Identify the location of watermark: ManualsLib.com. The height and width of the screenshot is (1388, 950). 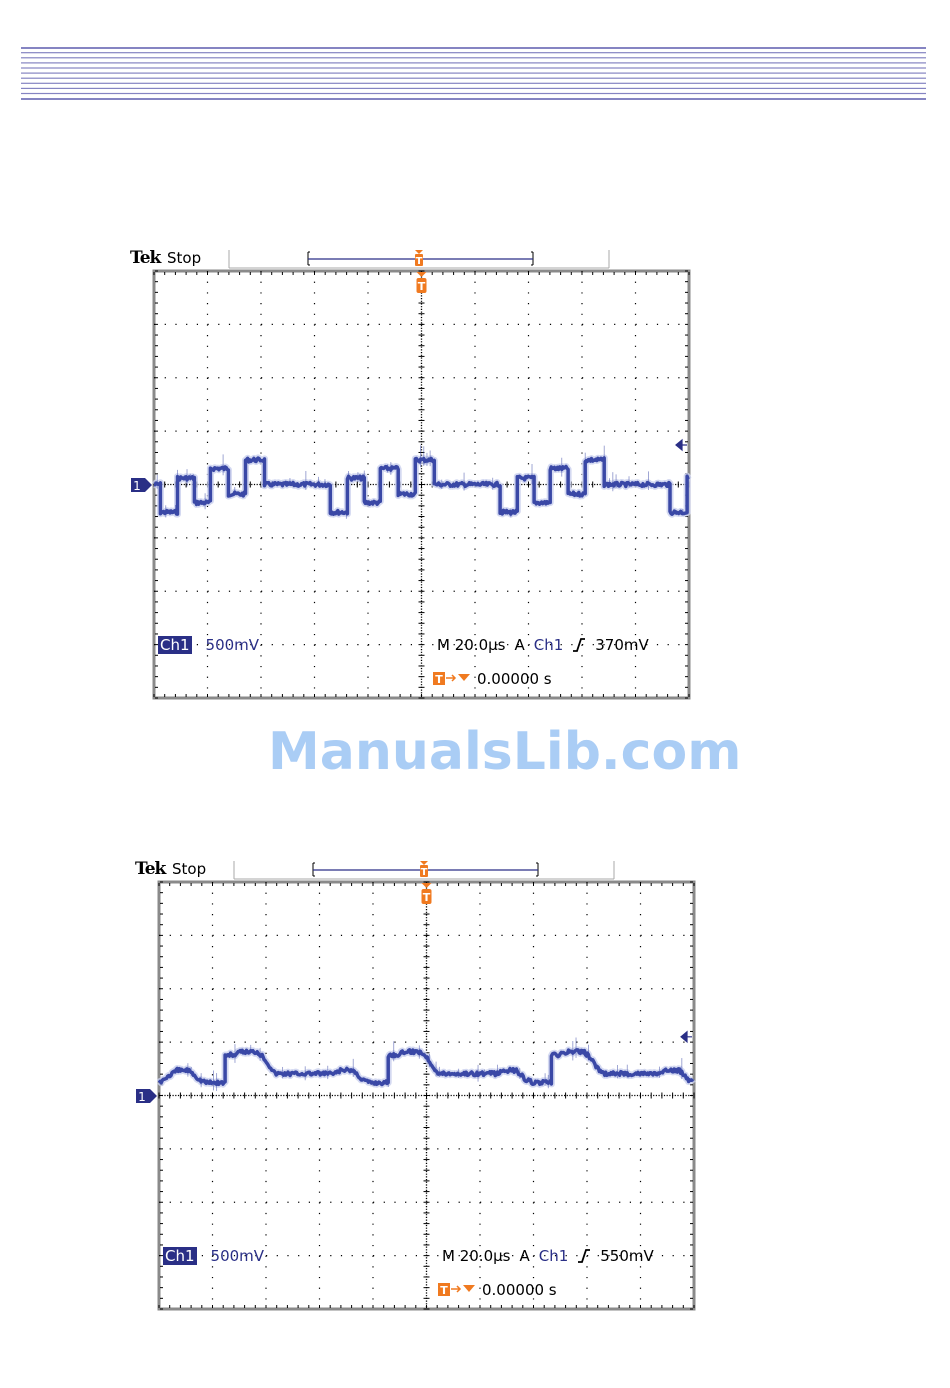
(505, 752).